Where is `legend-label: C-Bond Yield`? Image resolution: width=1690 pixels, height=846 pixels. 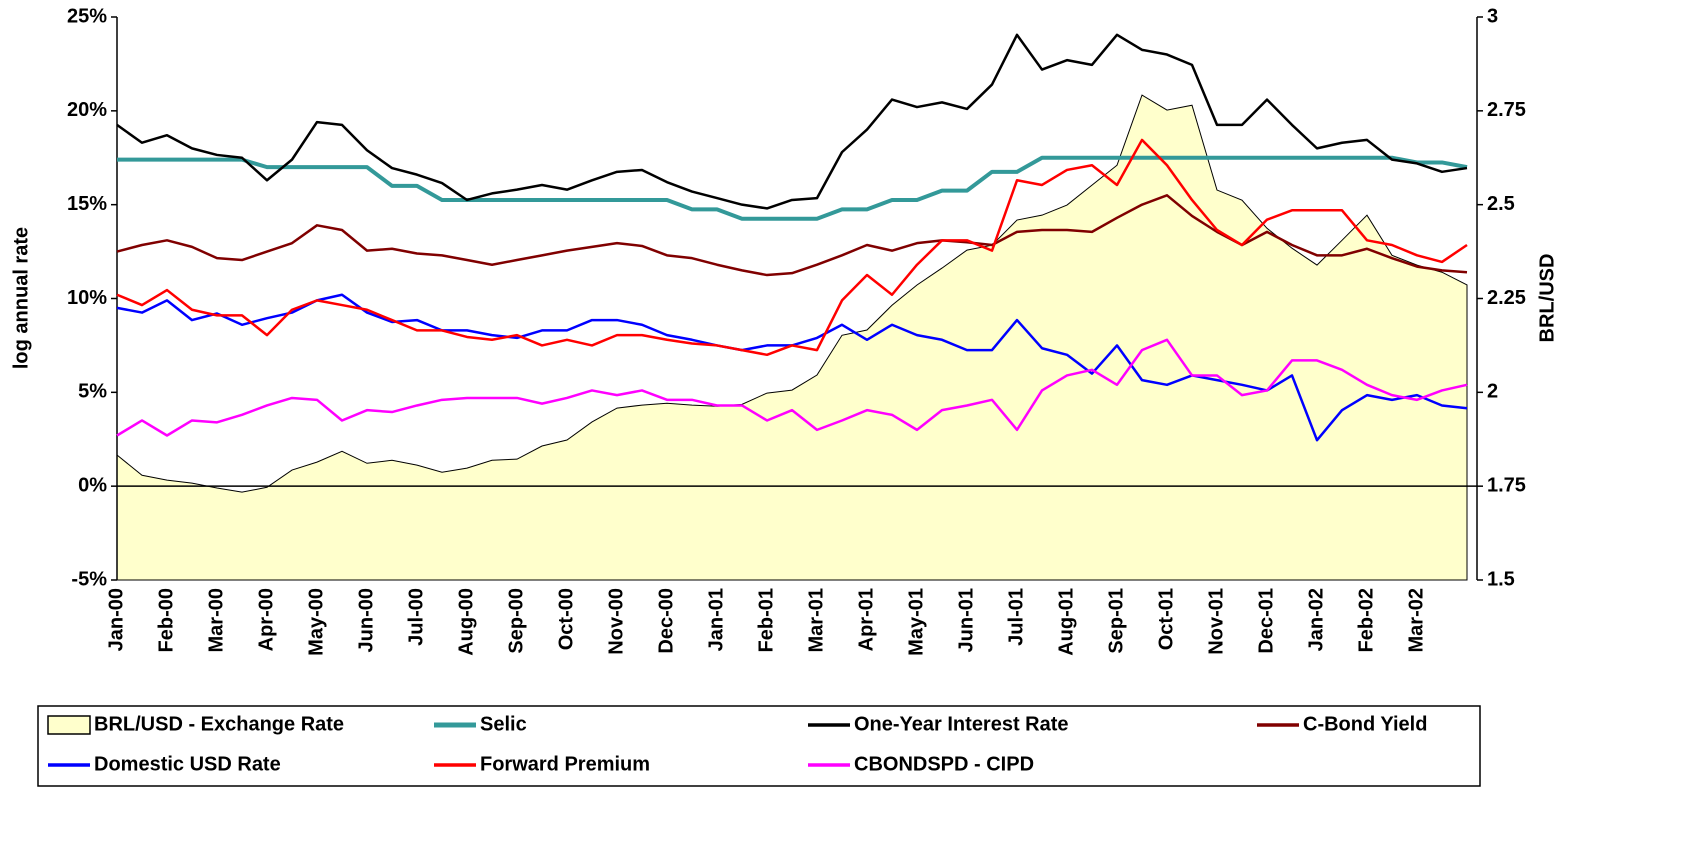
legend-label: C-Bond Yield is located at coordinates (1365, 724).